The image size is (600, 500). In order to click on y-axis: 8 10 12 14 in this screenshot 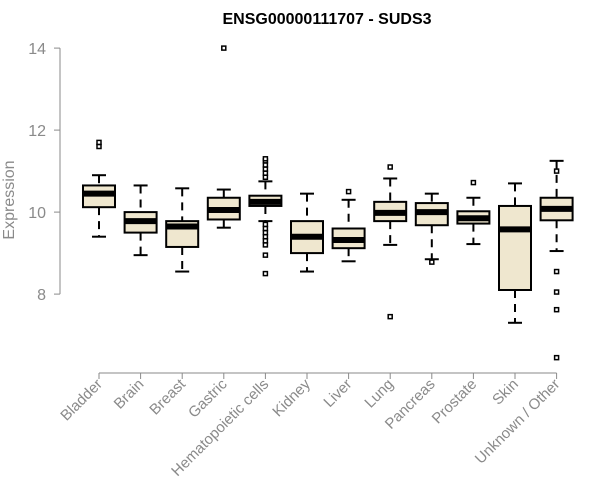, I will do `click(44, 172)`.